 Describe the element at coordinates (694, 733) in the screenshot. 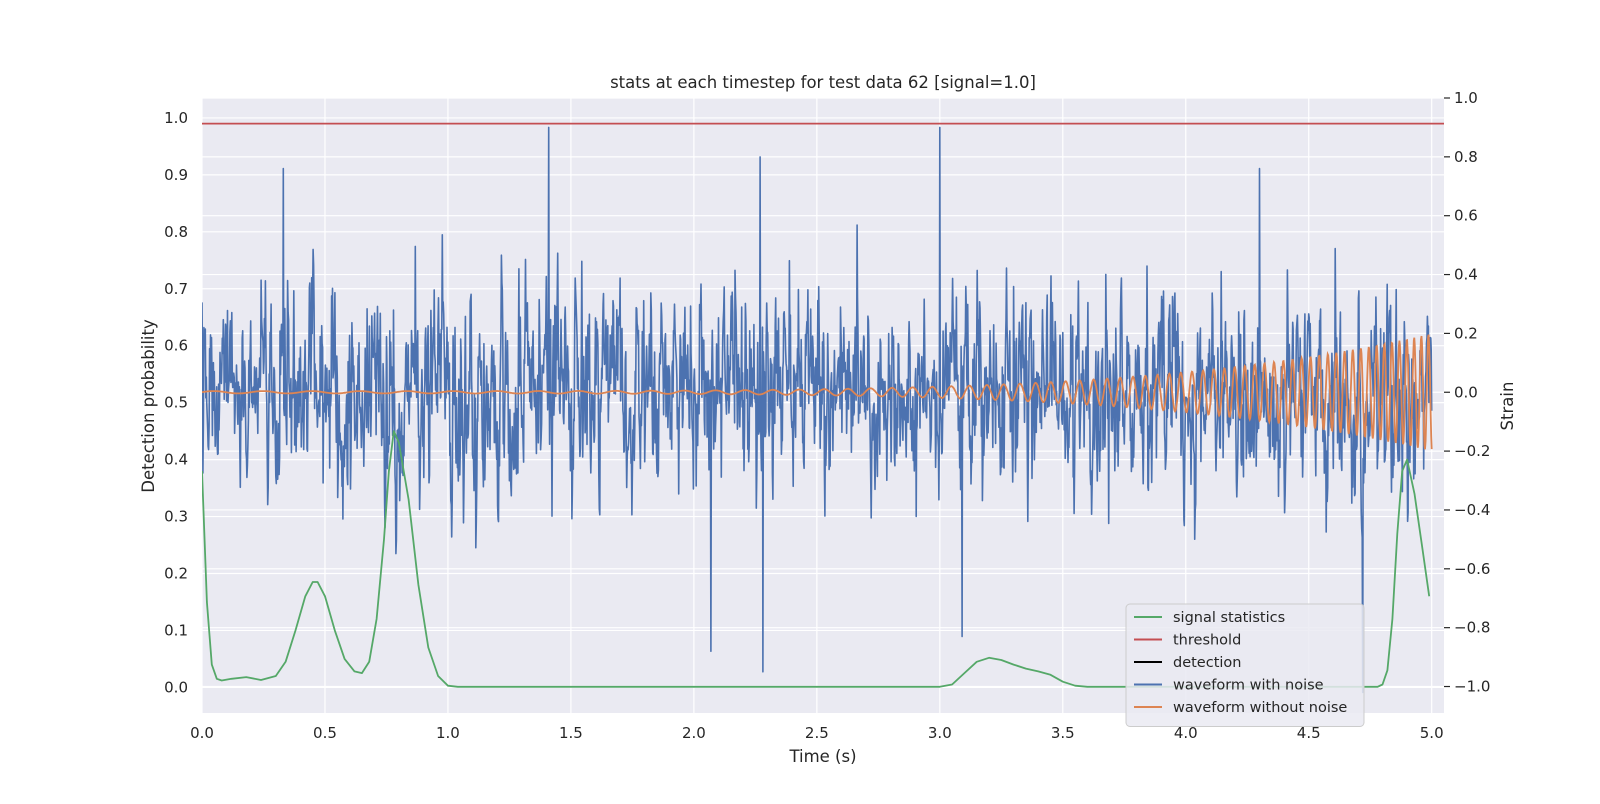

I see `x-tick-label: 2.0` at that location.